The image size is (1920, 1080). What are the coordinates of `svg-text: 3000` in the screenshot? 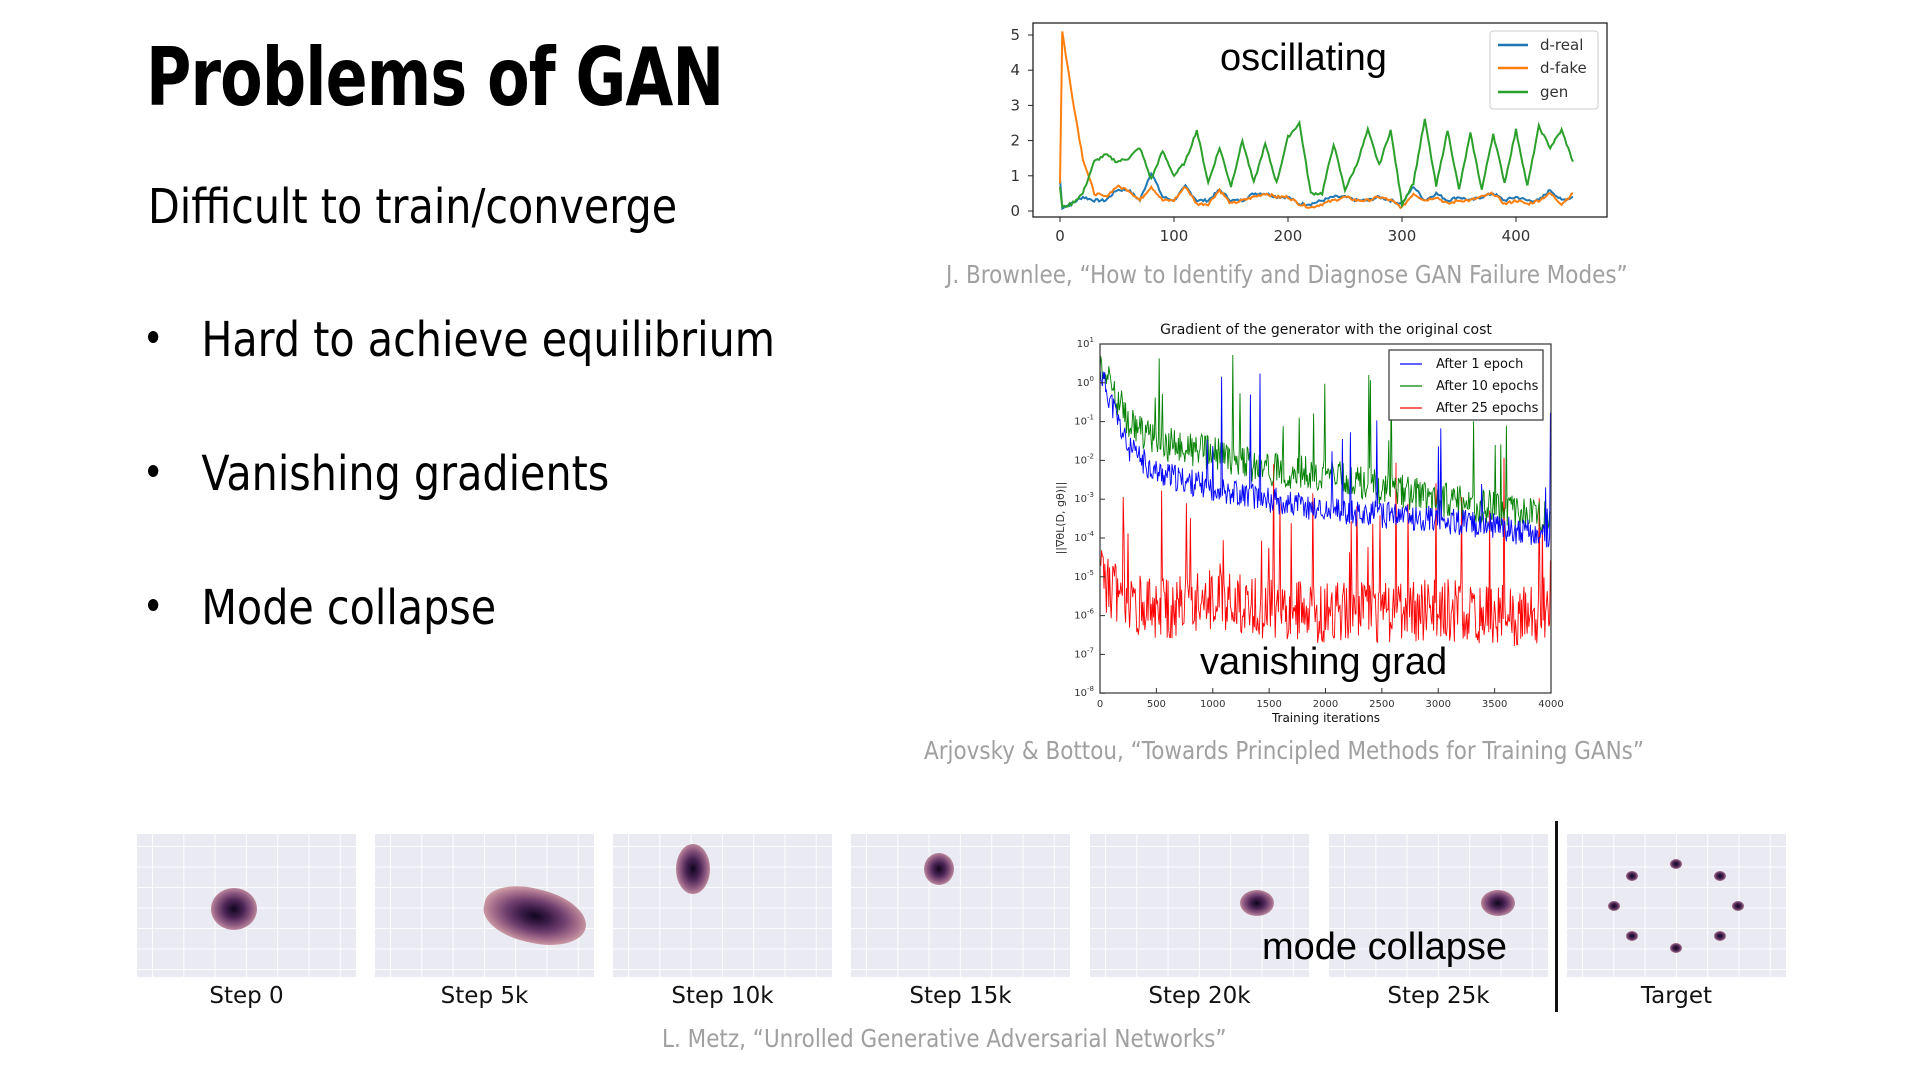 It's located at (1438, 704).